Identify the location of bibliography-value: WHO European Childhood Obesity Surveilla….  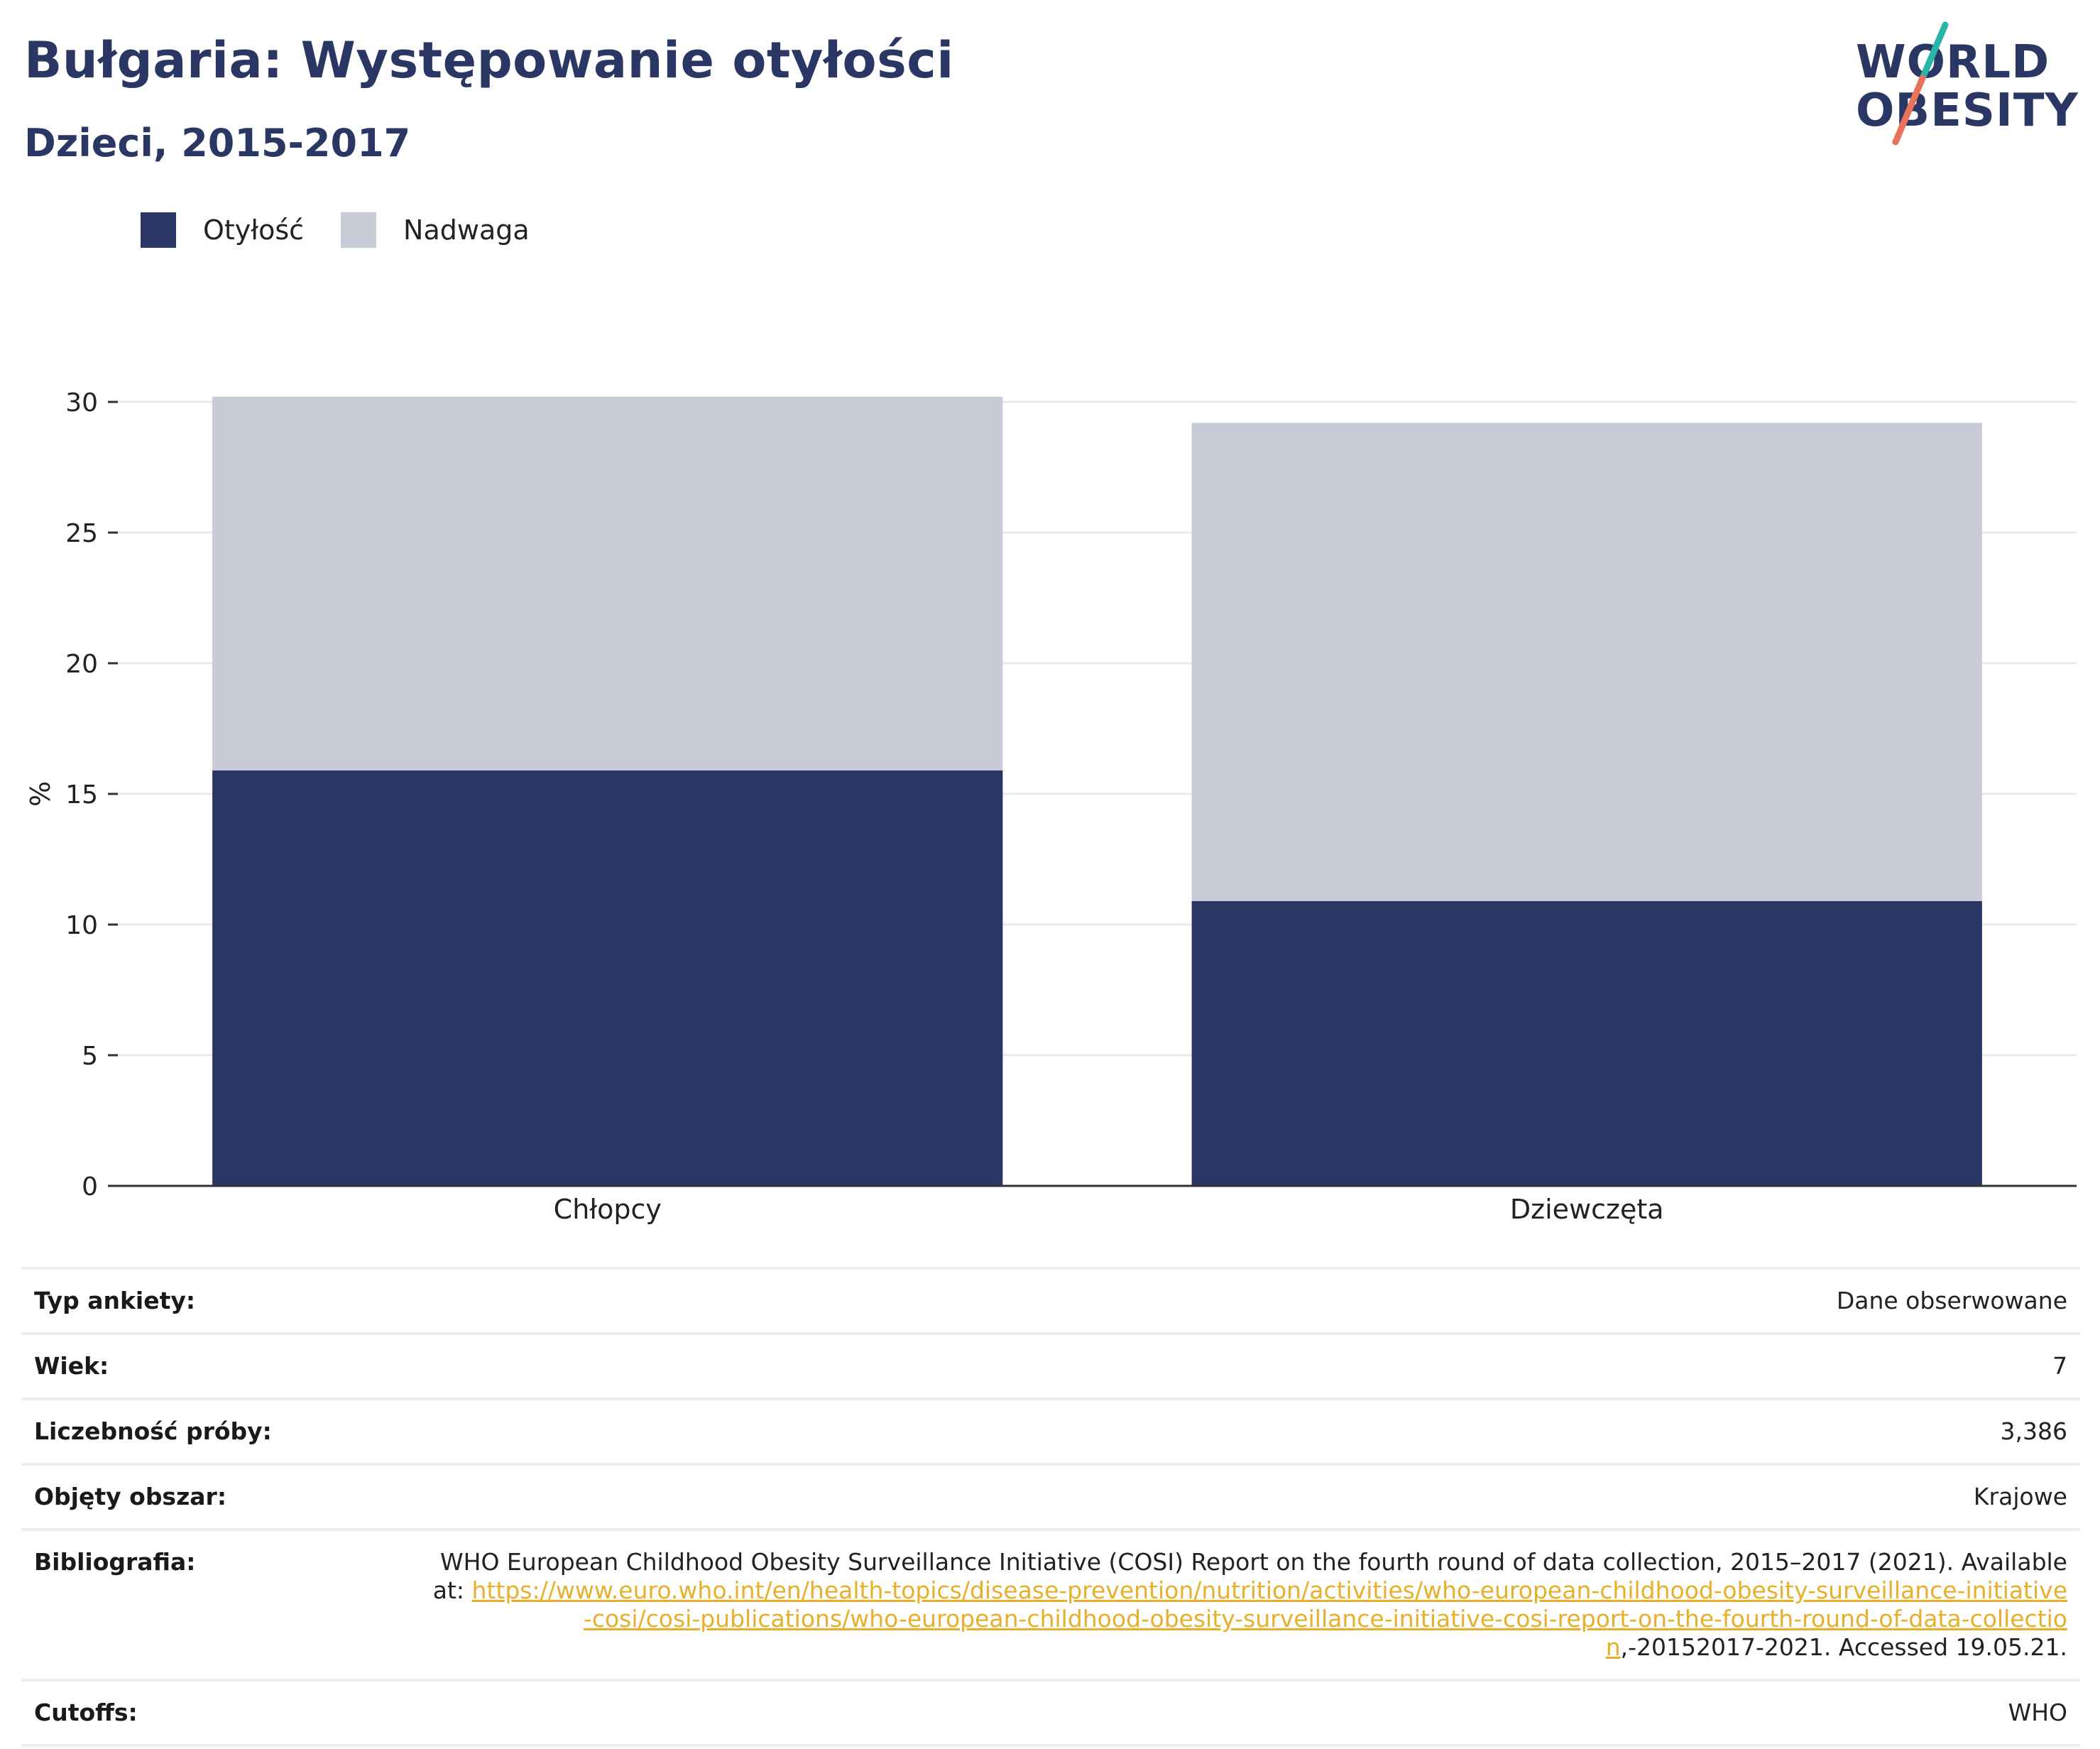
(1248, 1605).